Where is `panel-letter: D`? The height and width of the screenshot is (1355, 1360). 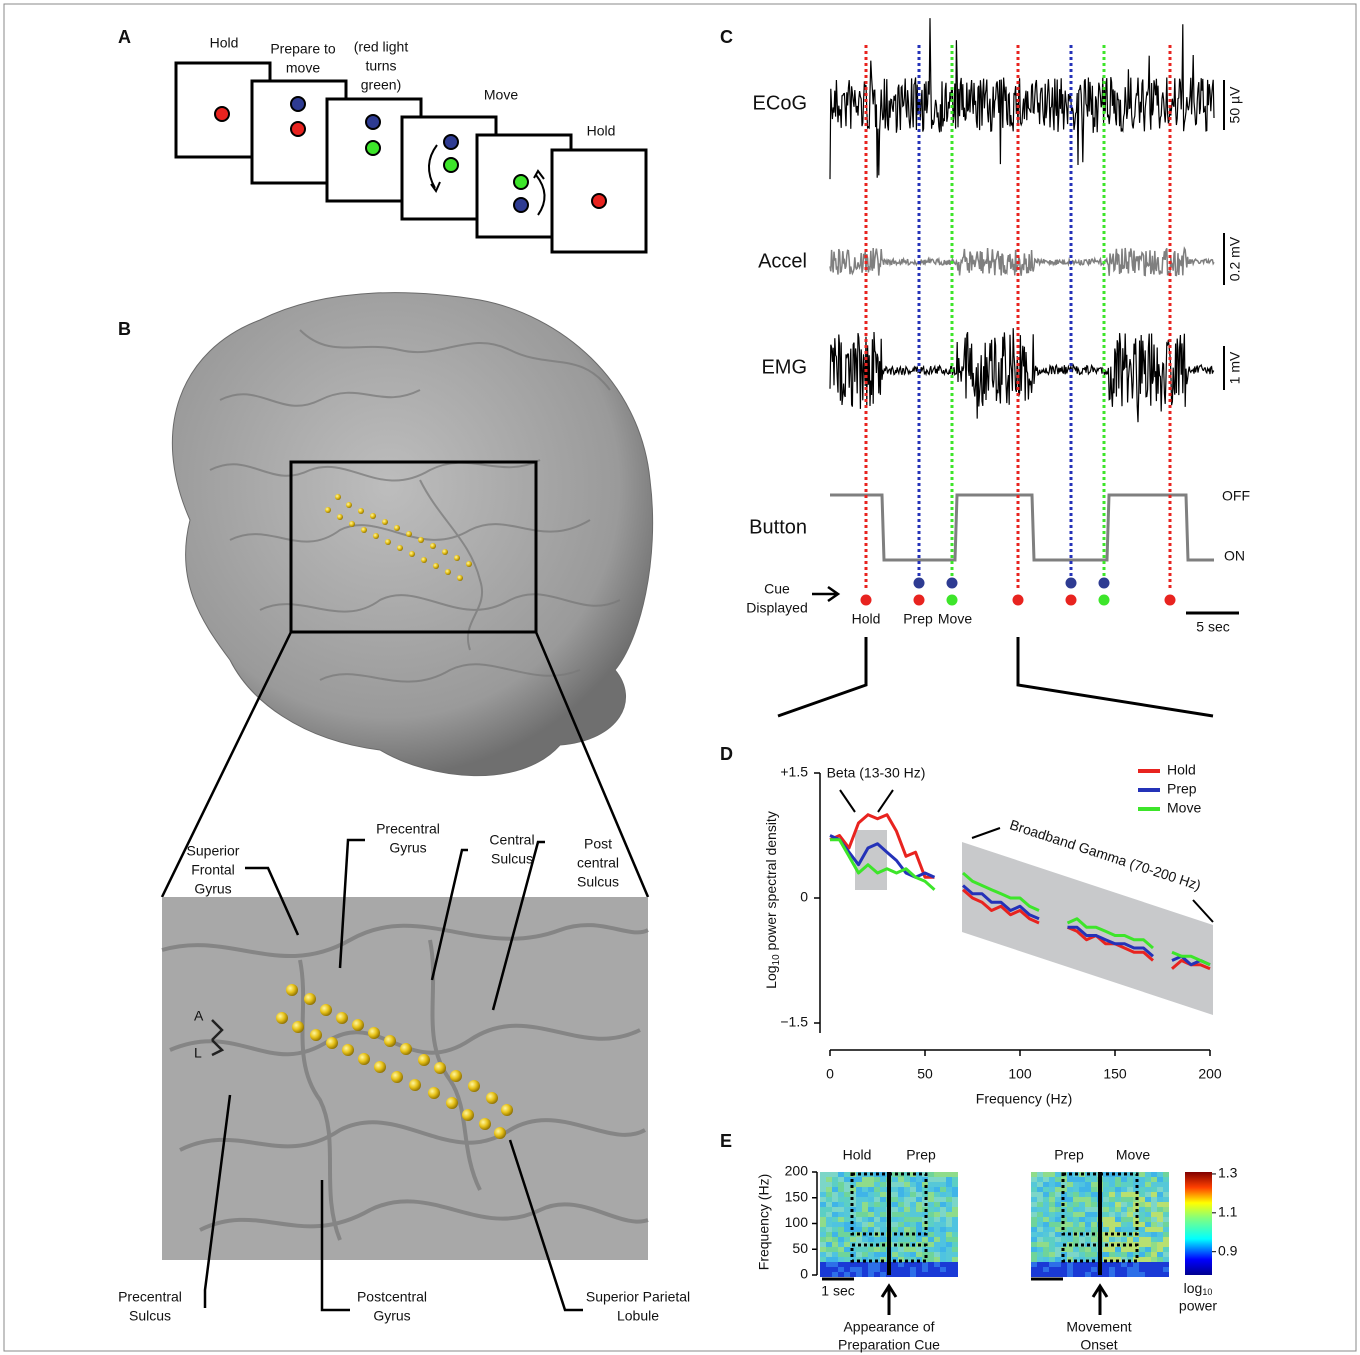
panel-letter: D is located at coordinates (726, 754).